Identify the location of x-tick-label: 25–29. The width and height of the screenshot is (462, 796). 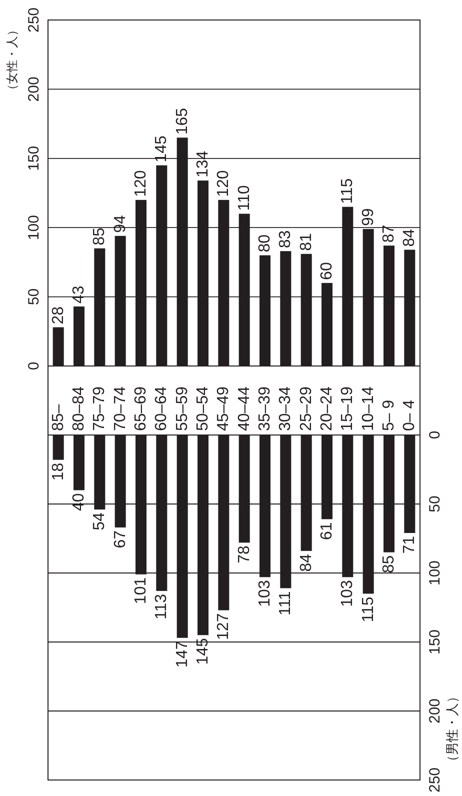
(306, 408).